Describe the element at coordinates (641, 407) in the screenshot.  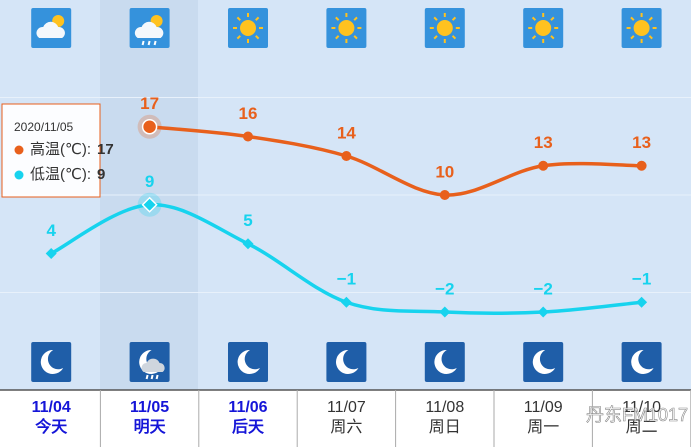
I see `x-tick-label: 11/10` at that location.